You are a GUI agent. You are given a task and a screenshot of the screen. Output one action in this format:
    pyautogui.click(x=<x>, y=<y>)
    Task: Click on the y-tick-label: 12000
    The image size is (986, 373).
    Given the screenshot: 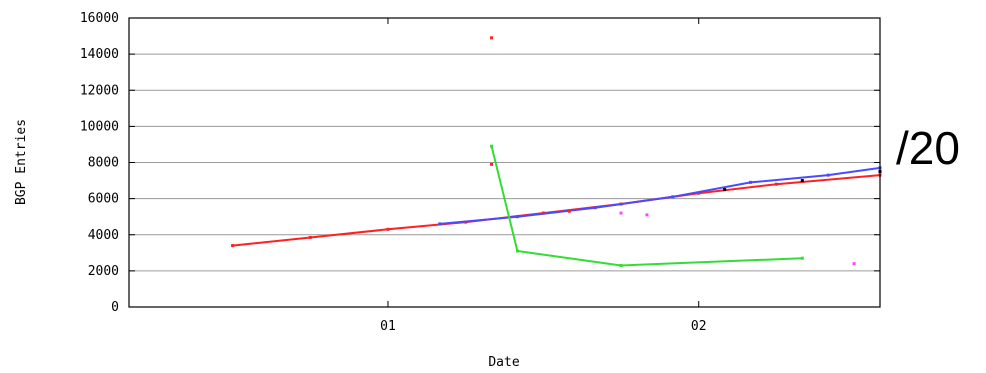 What is the action you would take?
    pyautogui.click(x=99, y=90)
    